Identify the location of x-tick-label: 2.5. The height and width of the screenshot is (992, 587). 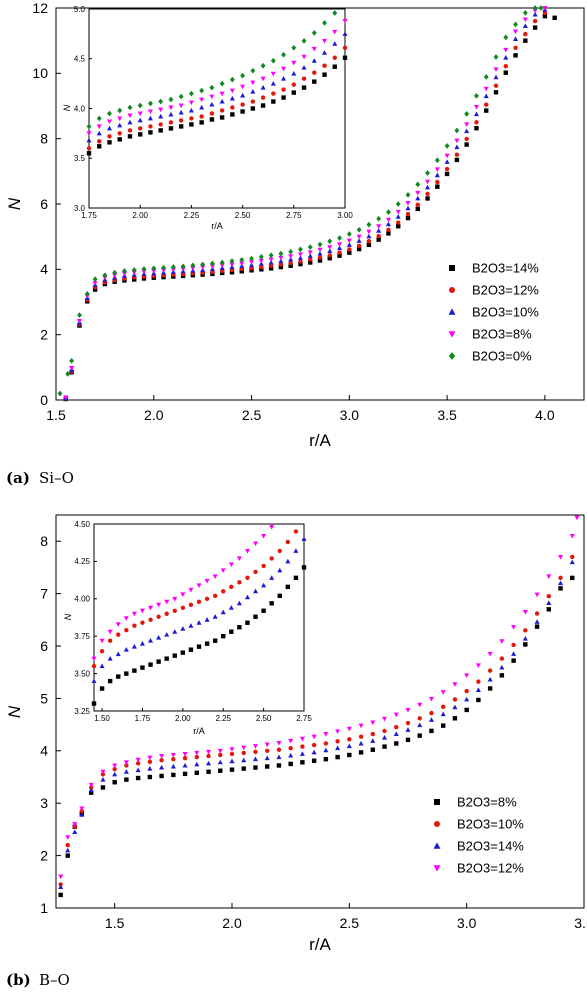
(350, 923).